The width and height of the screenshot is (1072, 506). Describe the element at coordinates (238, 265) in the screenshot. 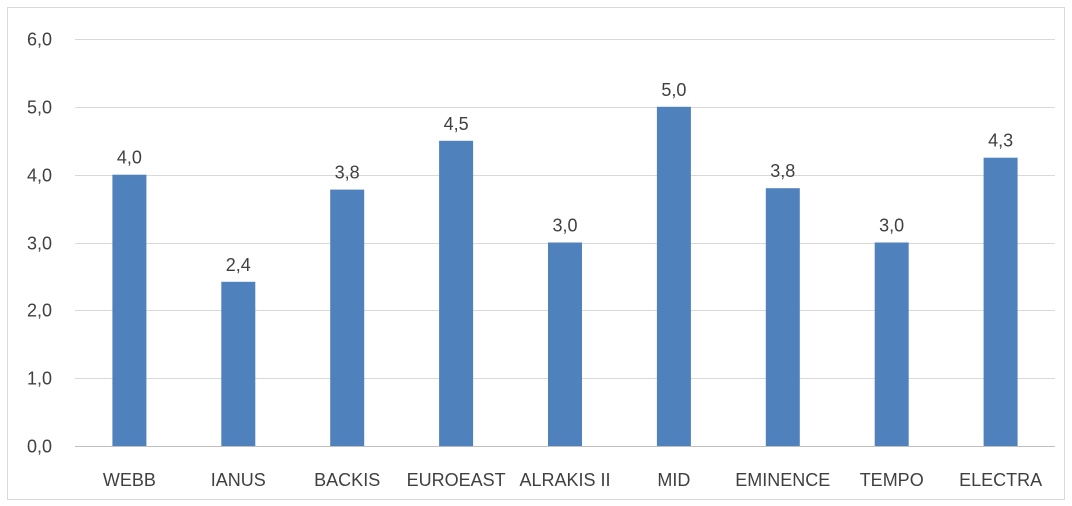

I see `data-label: 2,4` at that location.